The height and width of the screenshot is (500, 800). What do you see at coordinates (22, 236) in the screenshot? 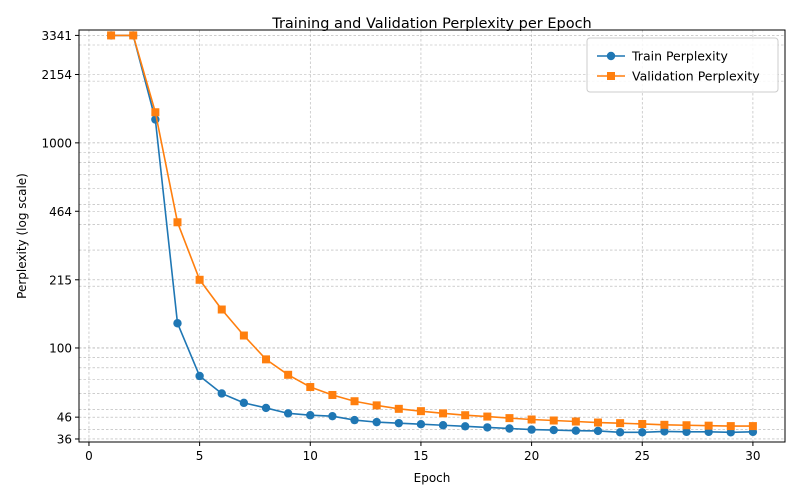
I see `y-axis-label: Perplexity (log scale)` at bounding box center [22, 236].